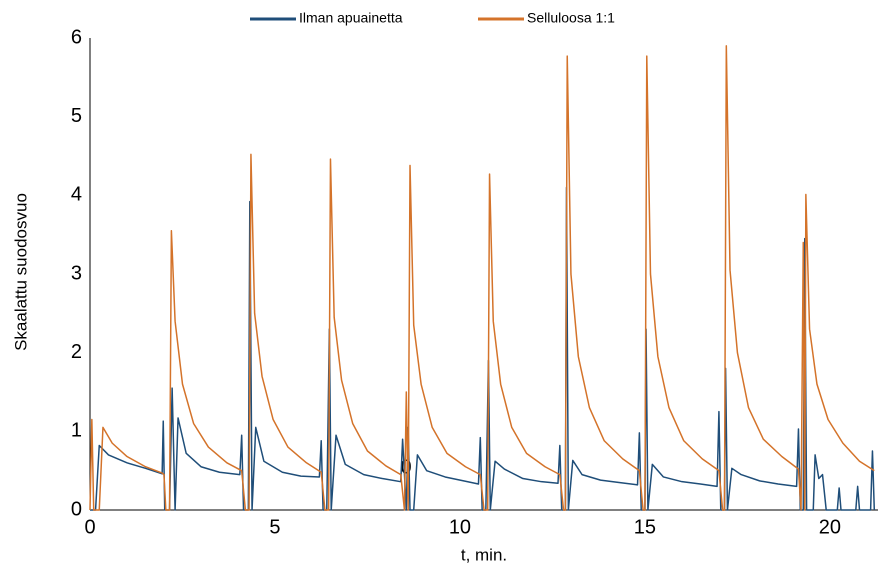 The image size is (887, 569). Describe the element at coordinates (351, 18) in the screenshot. I see `legend-label: Ilman apuainetta` at that location.